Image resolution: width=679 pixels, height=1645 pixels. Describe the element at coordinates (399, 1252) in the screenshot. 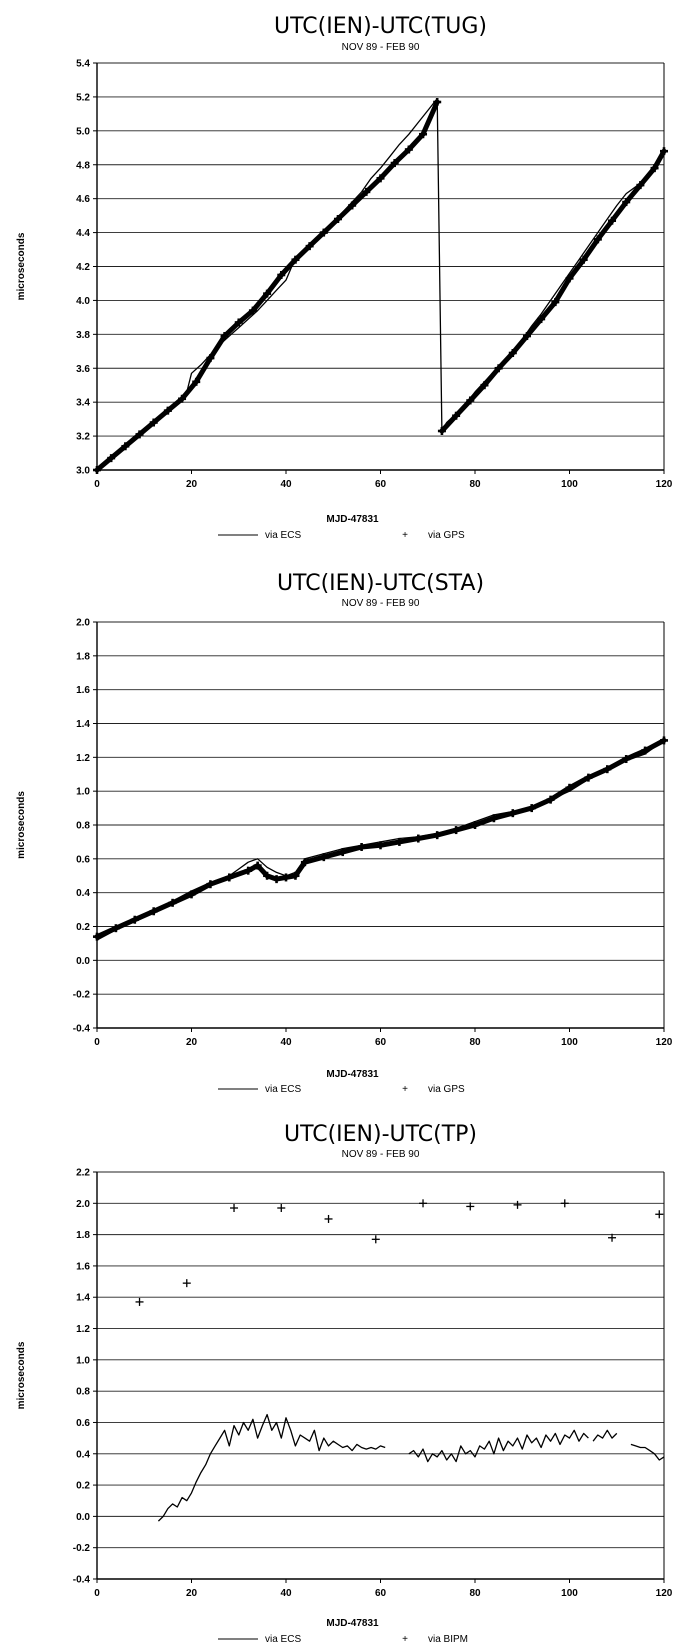

I see `series-via-bipm` at that location.